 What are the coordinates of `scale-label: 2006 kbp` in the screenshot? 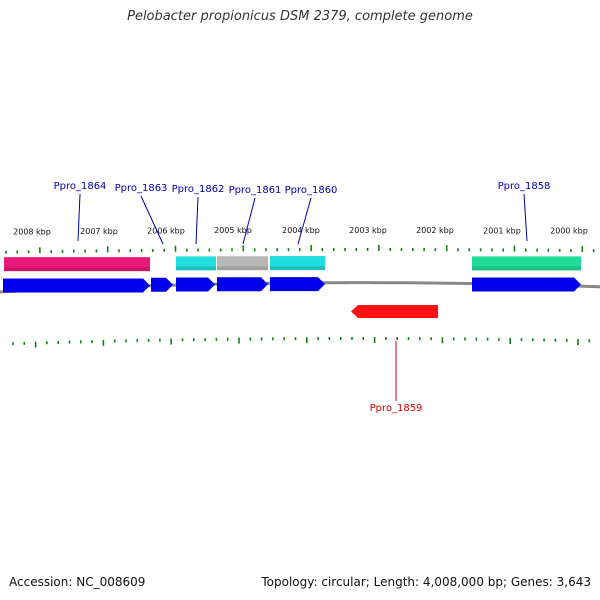 It's located at (166, 231).